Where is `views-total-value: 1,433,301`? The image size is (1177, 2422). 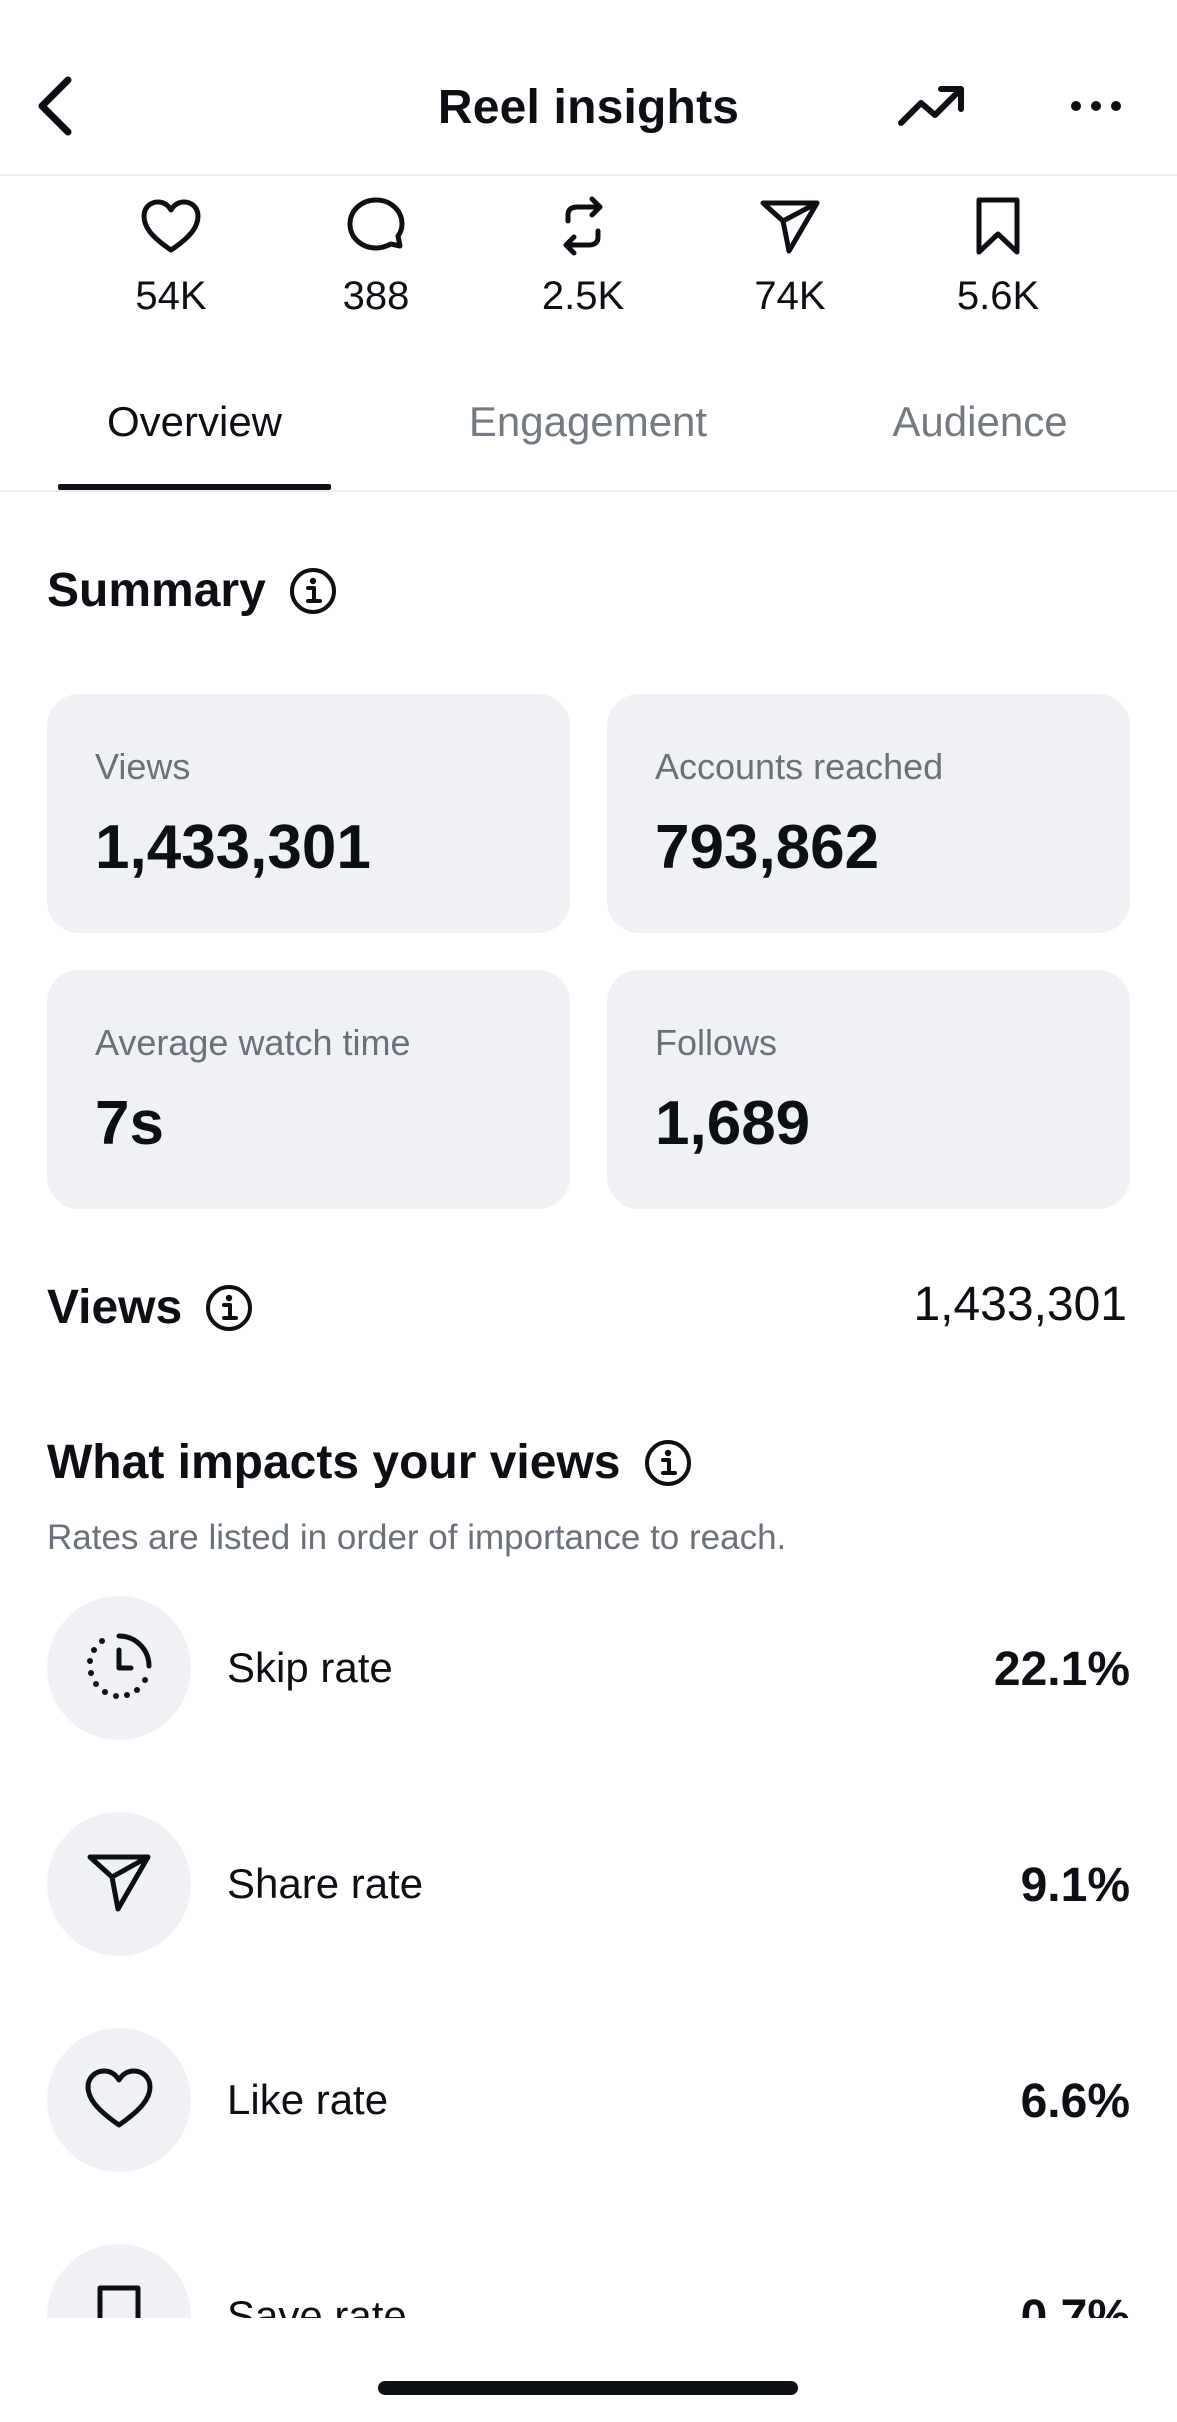 views-total-value: 1,433,301 is located at coordinates (1020, 1304).